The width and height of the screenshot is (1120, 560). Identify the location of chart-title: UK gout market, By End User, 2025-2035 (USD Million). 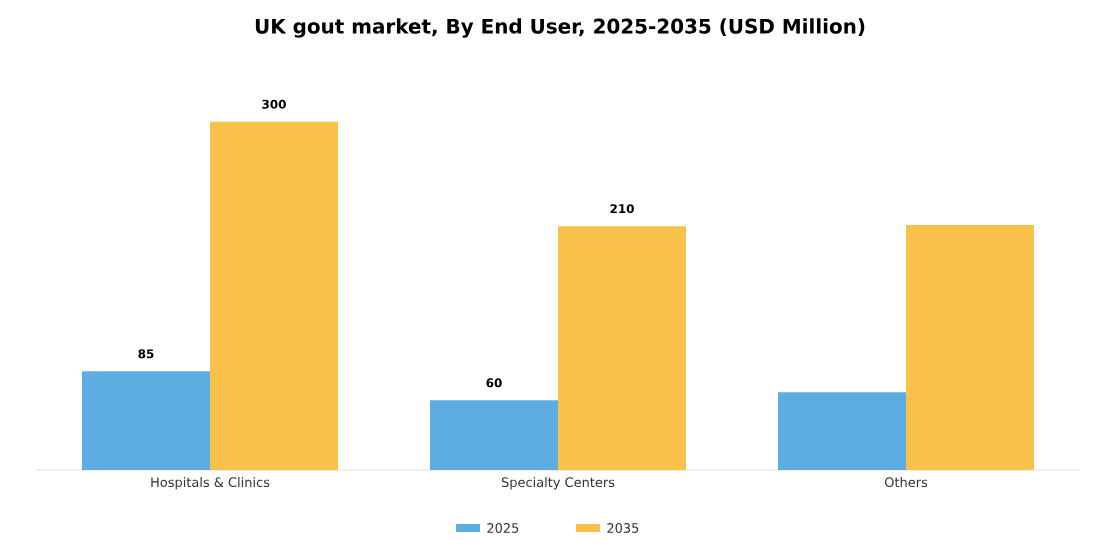
(560, 28).